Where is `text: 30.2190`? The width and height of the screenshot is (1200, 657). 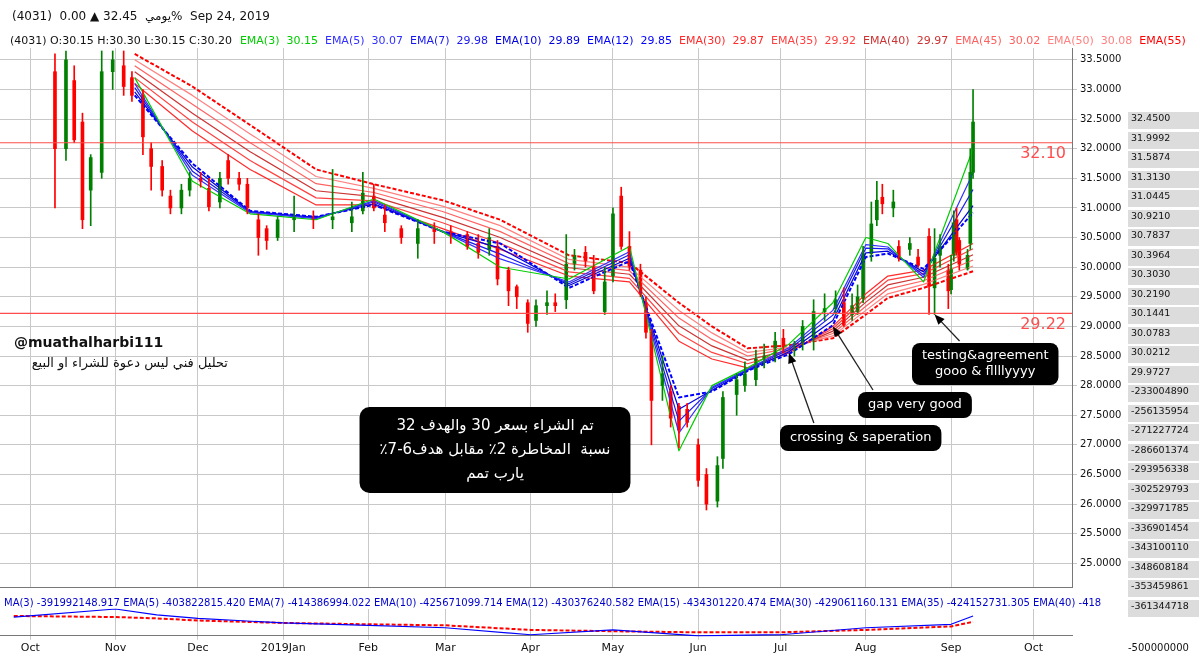 text: 30.2190 is located at coordinates (1163, 296).